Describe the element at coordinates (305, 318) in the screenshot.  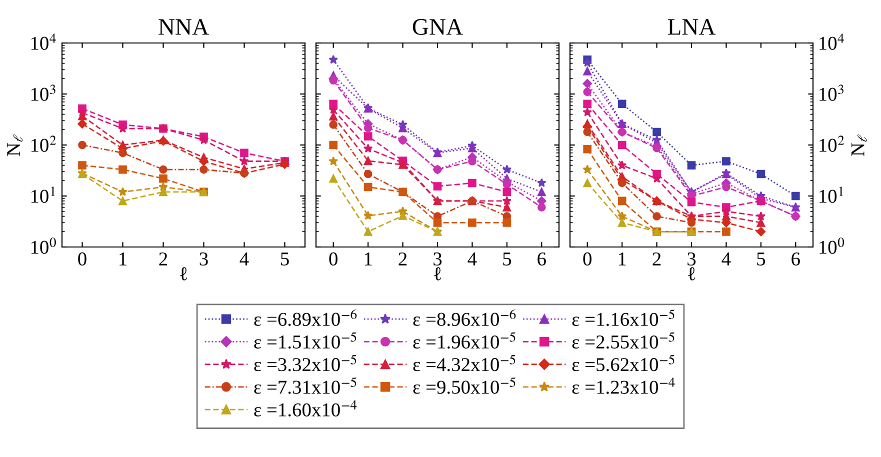
I see `legend-label: ε =6.89x10$^{−6}$` at that location.